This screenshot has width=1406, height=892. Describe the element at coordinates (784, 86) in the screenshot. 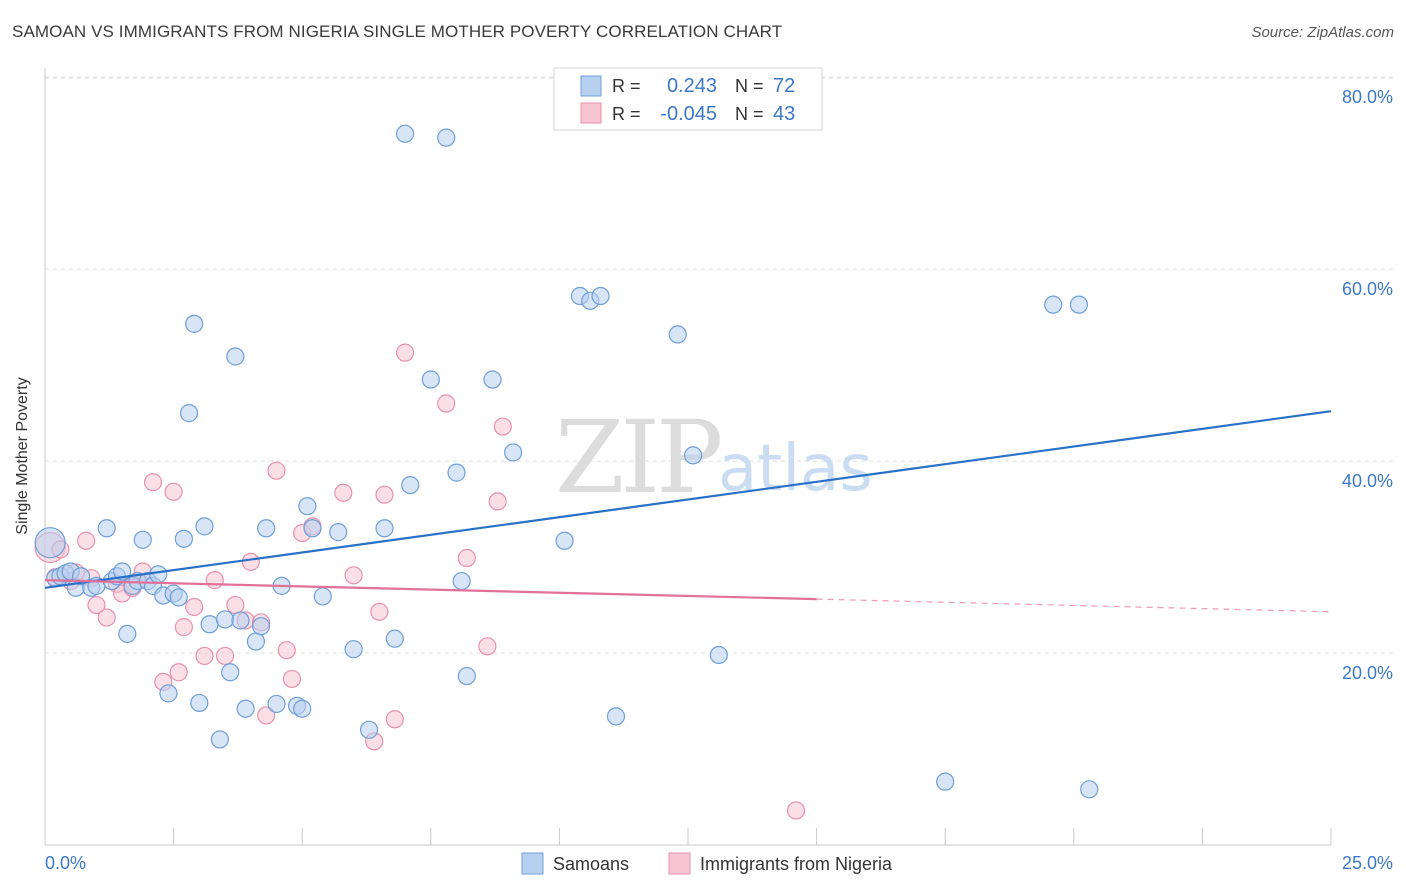

I see `legend-n-value-samoans: 72` at that location.